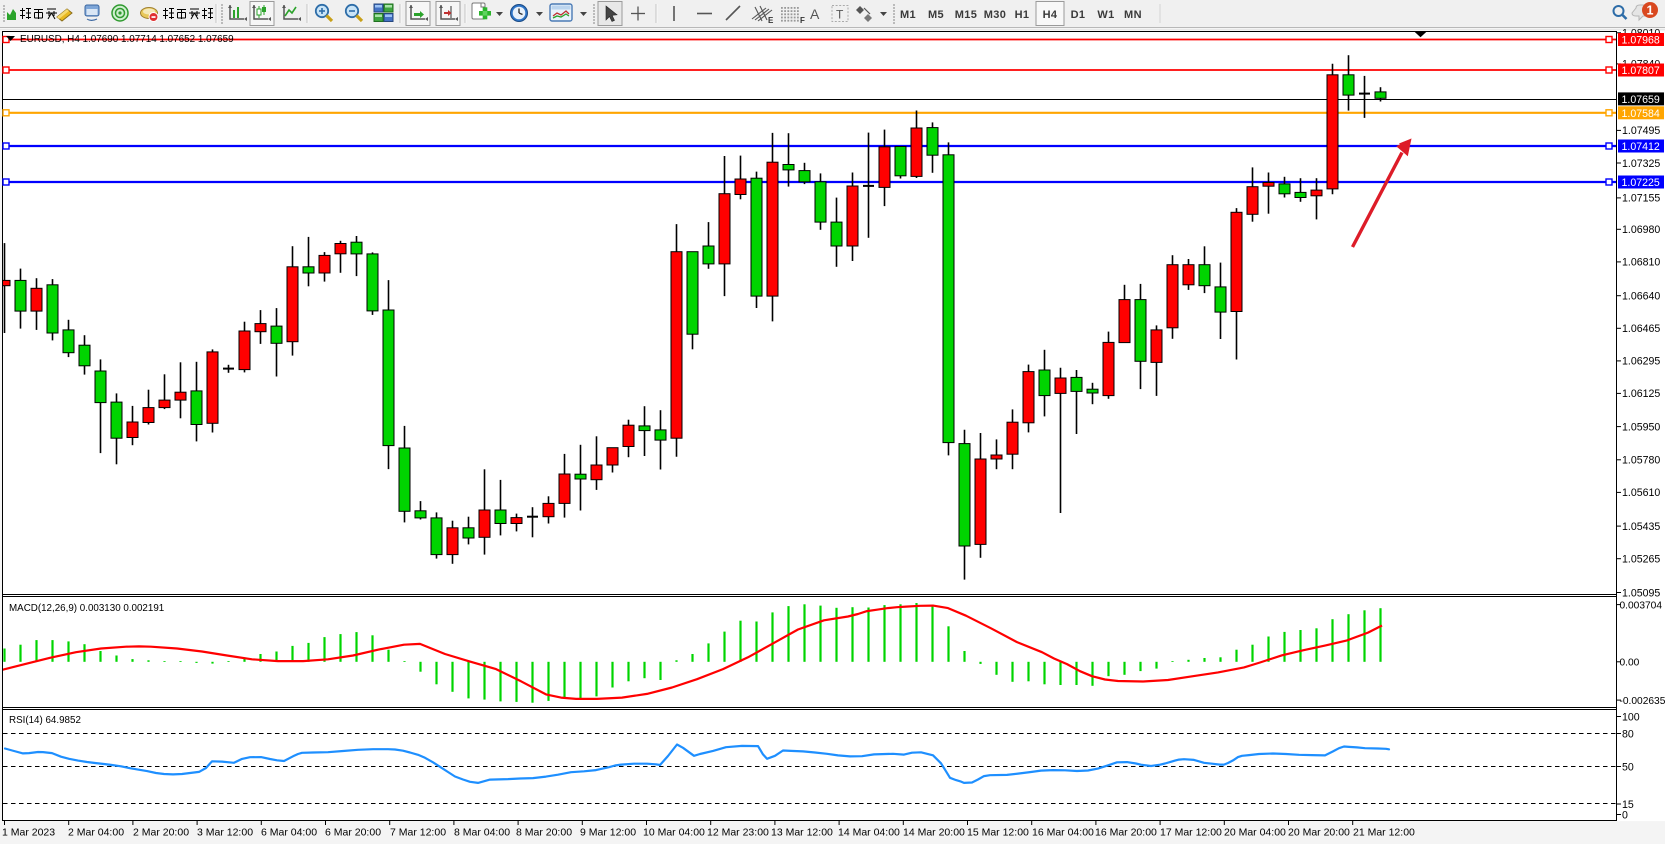 The width and height of the screenshot is (1665, 844). What do you see at coordinates (418, 833) in the screenshot?
I see `svg-text: 7 Mar 12:00` at bounding box center [418, 833].